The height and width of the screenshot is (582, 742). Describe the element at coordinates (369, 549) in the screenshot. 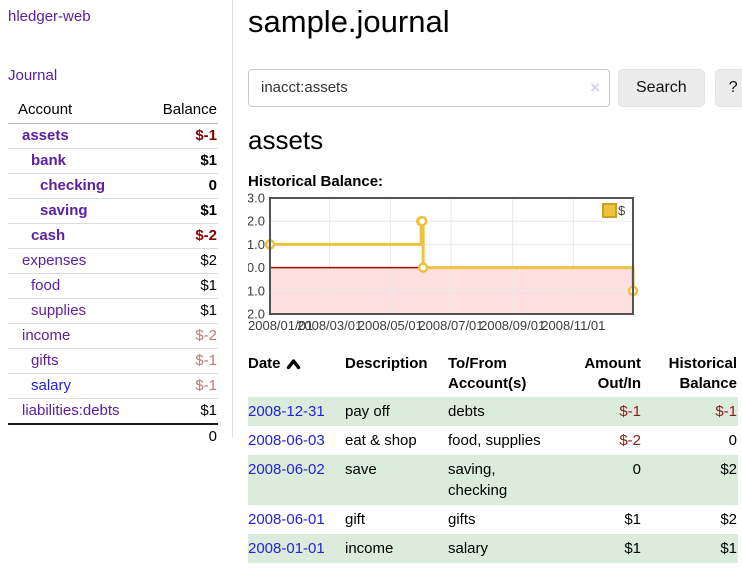

I see `transaction-description: income` at that location.